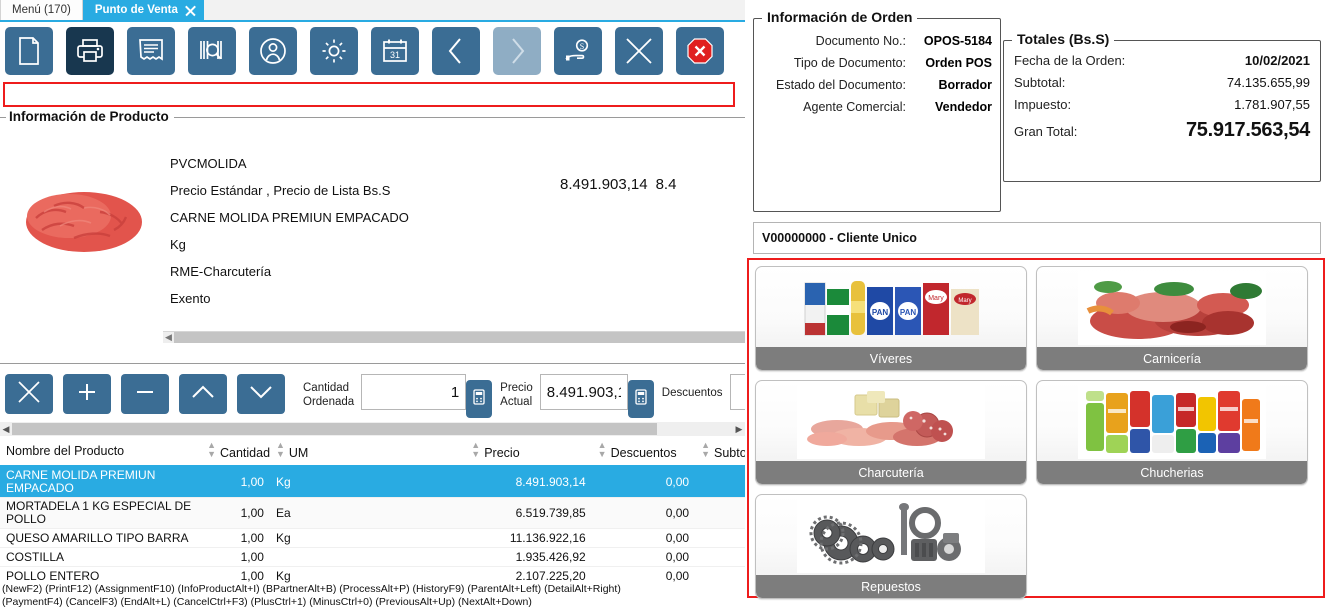 The height and width of the screenshot is (609, 1328). I want to click on close-icon, so click(190, 10).